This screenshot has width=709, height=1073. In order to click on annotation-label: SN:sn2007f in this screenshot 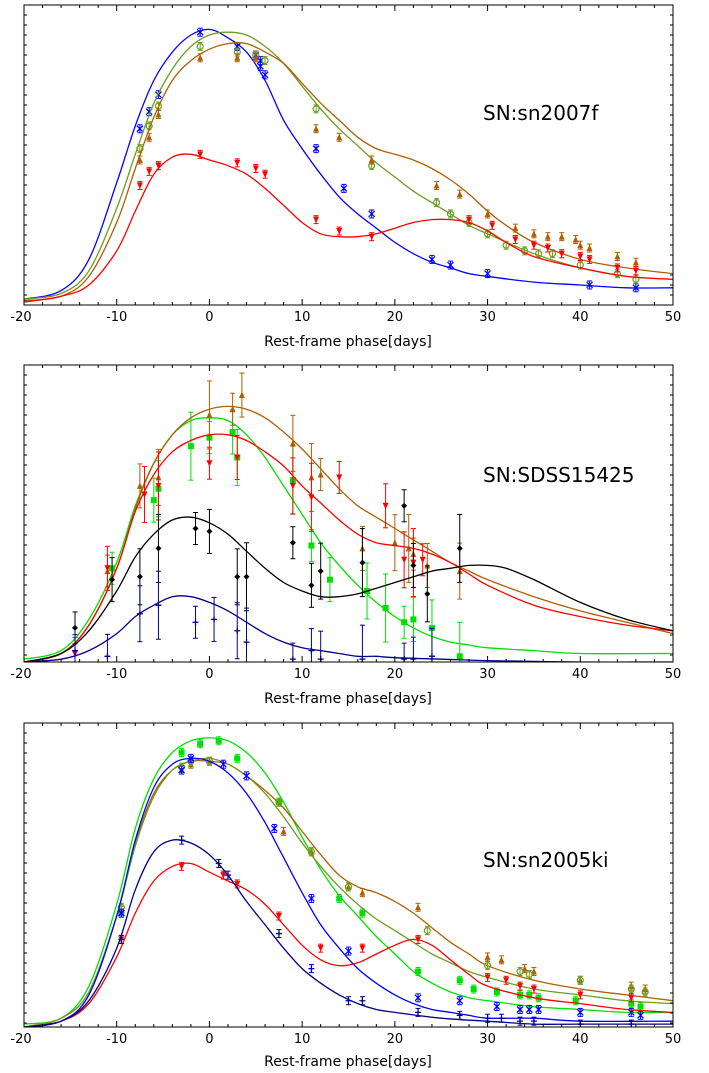, I will do `click(541, 113)`.